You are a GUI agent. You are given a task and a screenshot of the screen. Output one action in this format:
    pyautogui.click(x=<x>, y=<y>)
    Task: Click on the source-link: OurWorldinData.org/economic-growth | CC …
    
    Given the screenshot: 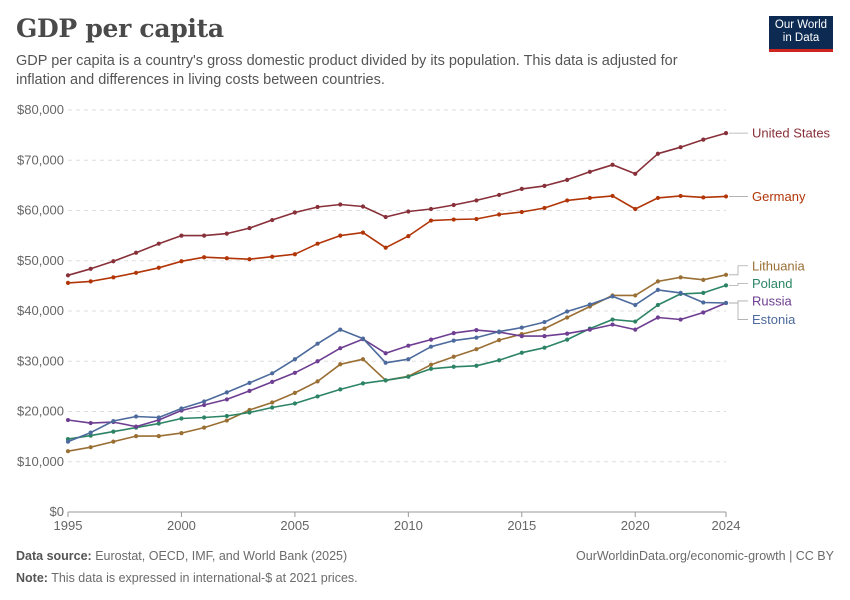 What is the action you would take?
    pyautogui.click(x=705, y=556)
    